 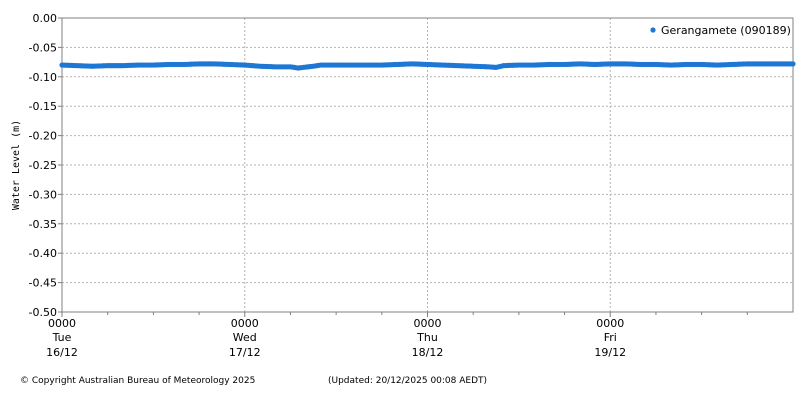 What do you see at coordinates (610, 337) in the screenshot?
I see `x-tick-day-label: Fri` at bounding box center [610, 337].